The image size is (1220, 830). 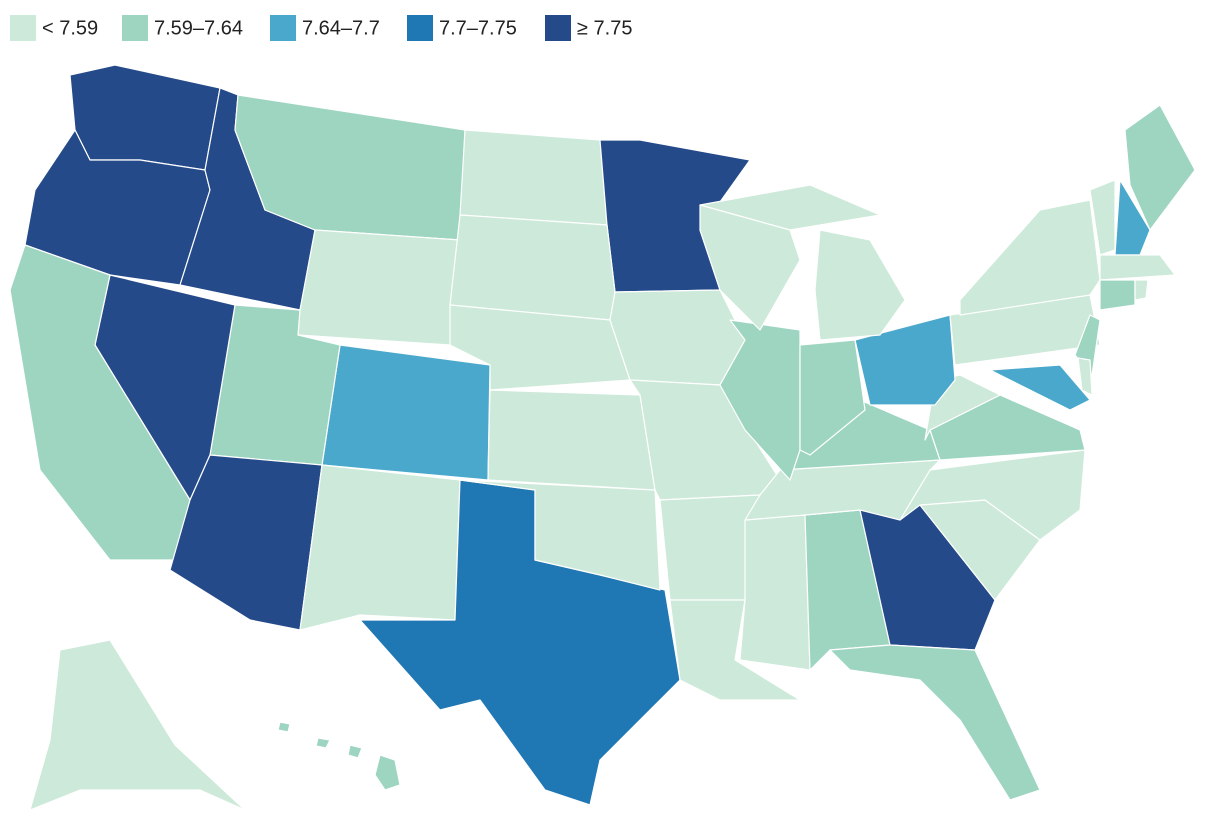 What do you see at coordinates (341, 28) in the screenshot?
I see `legend-label: 7.64–7.7` at bounding box center [341, 28].